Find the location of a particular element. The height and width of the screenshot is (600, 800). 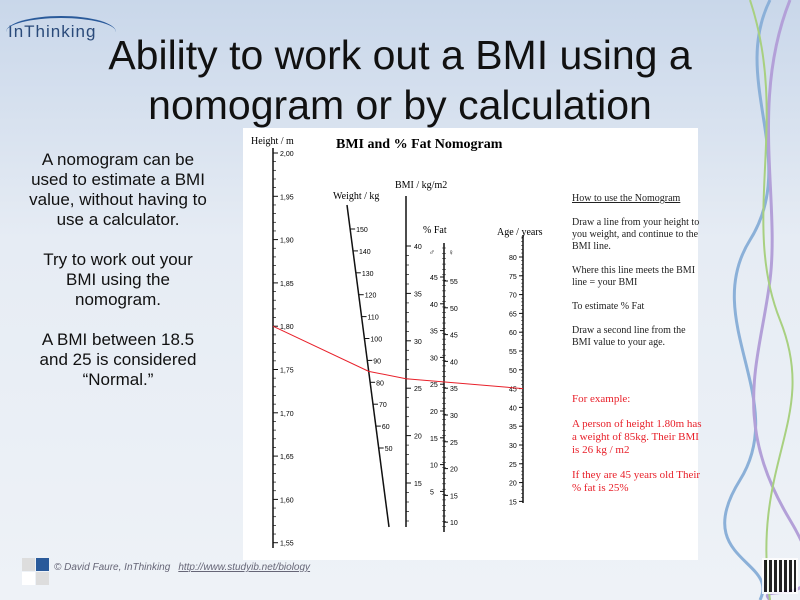

fat-male-tick-label: 15 is located at coordinates (434, 439).